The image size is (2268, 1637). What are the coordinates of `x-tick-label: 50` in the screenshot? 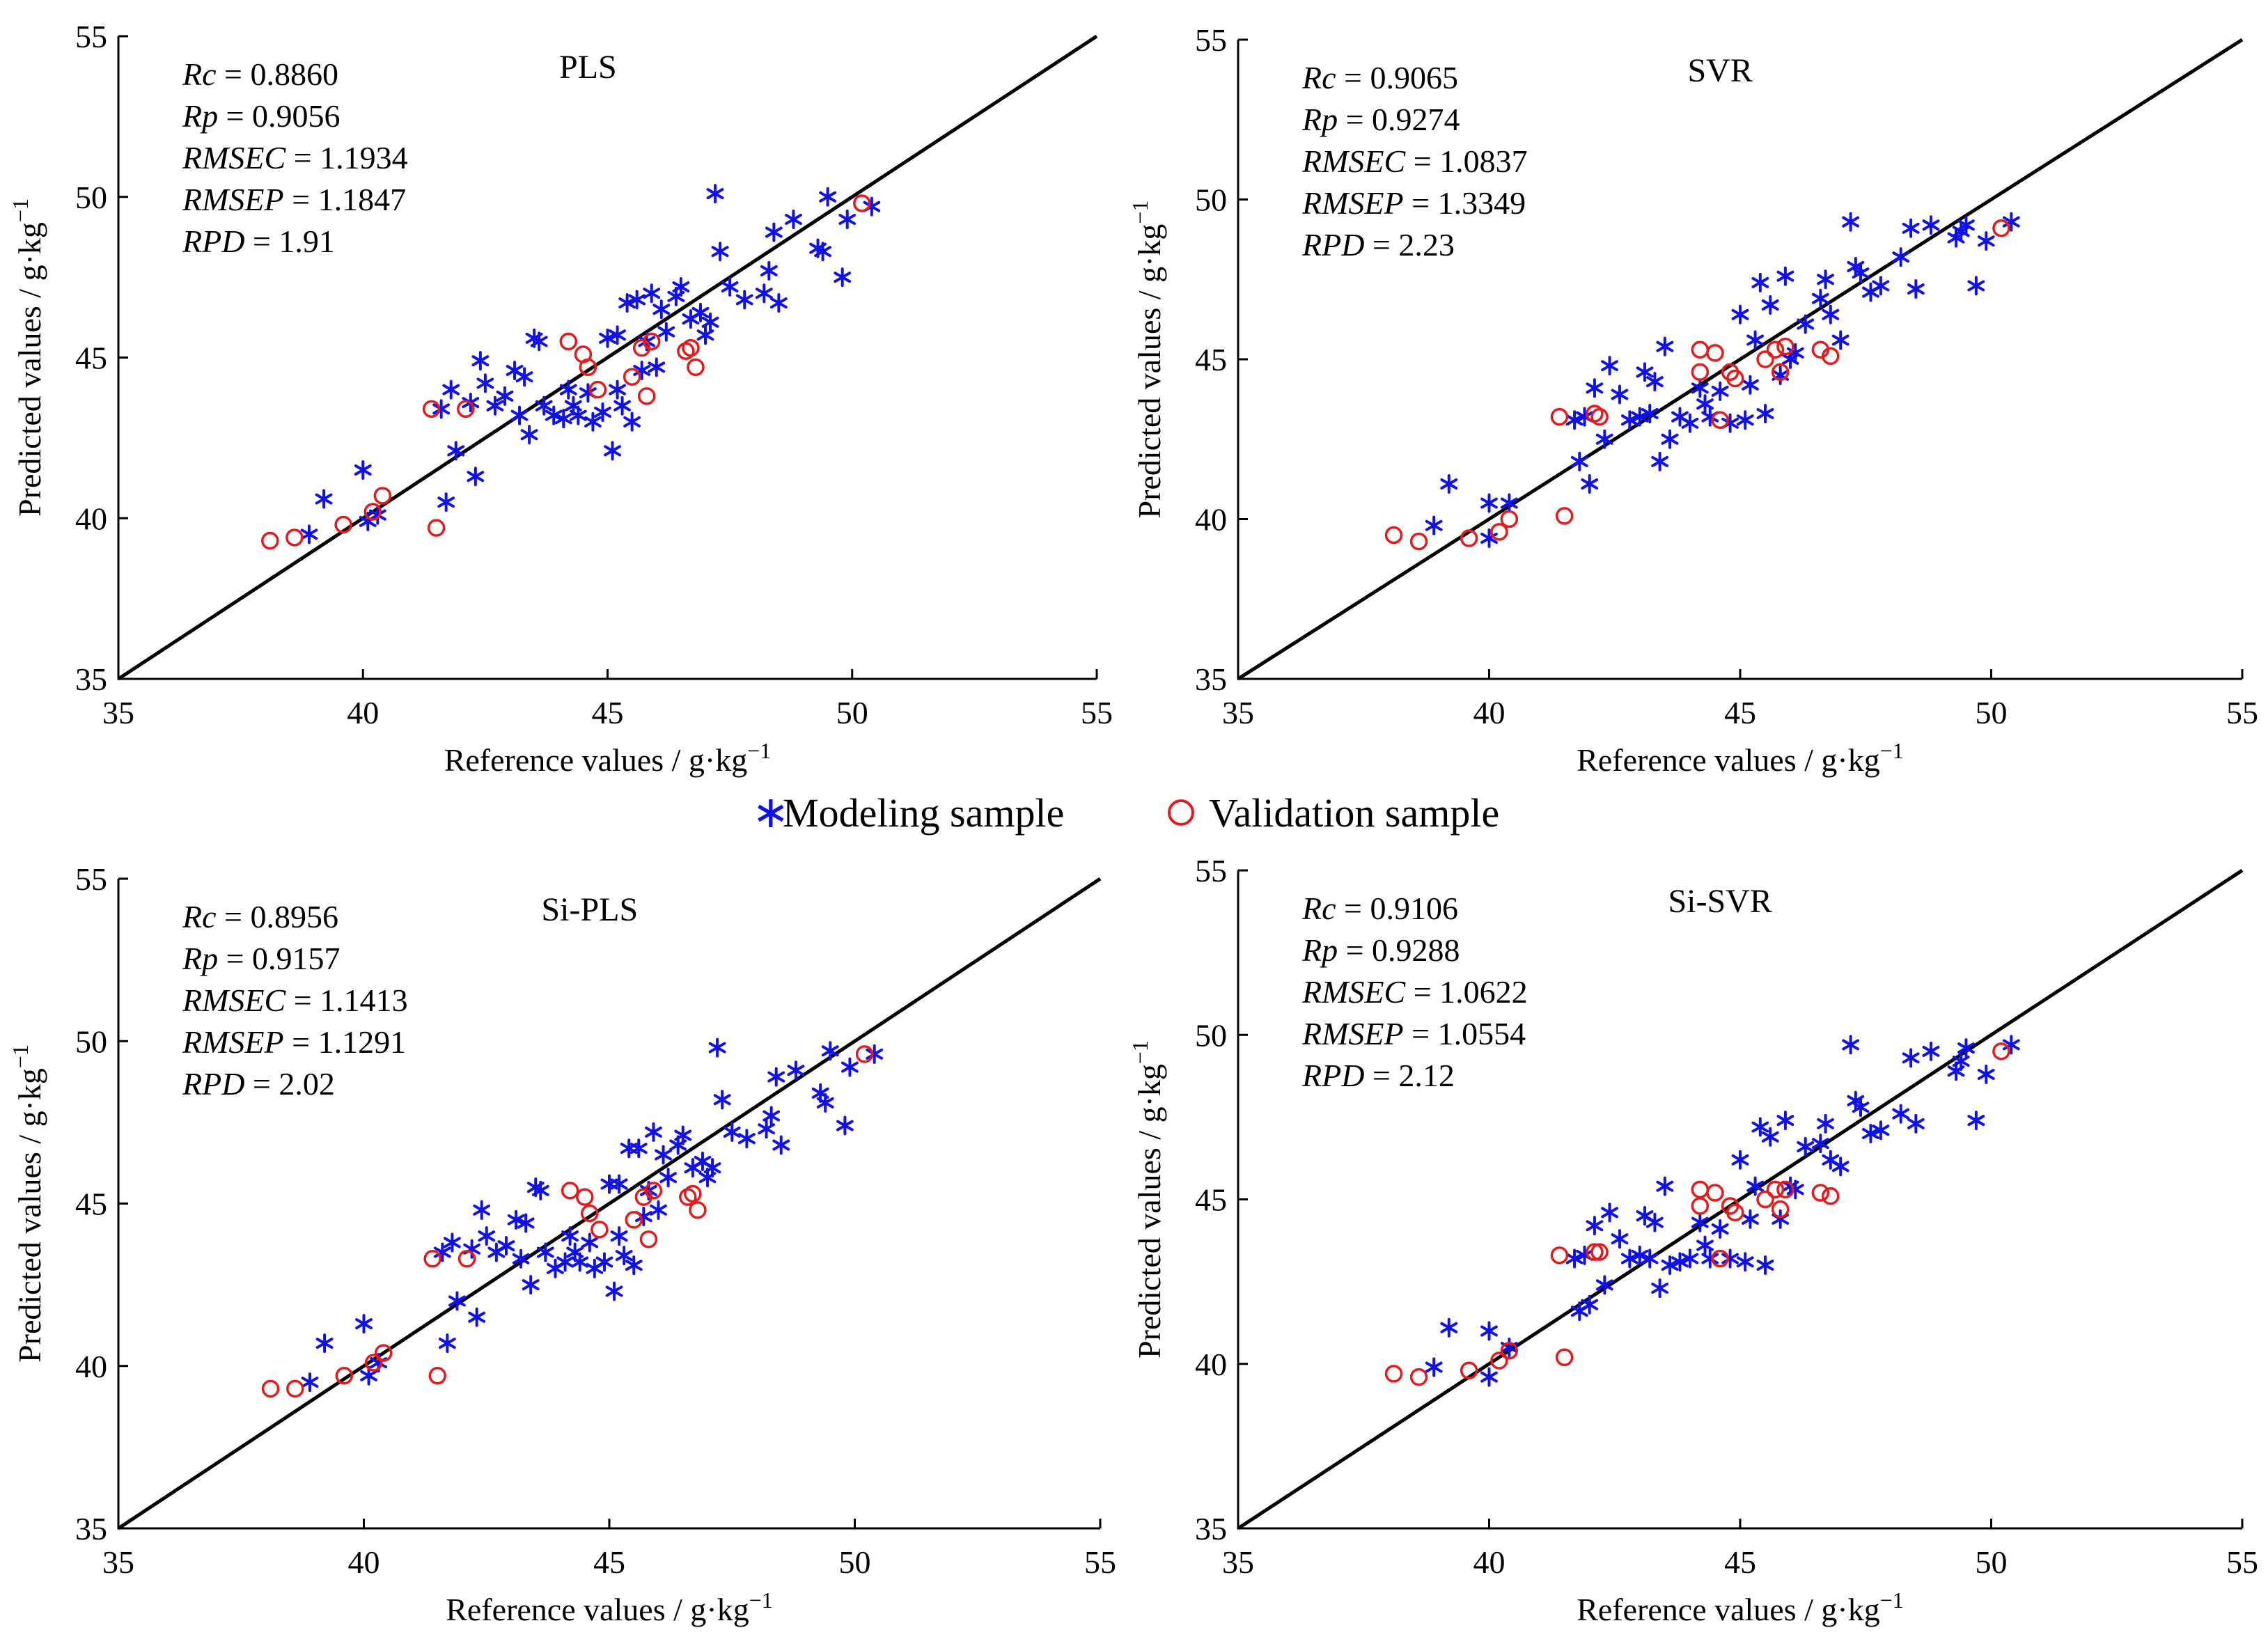 It's located at (1992, 712).